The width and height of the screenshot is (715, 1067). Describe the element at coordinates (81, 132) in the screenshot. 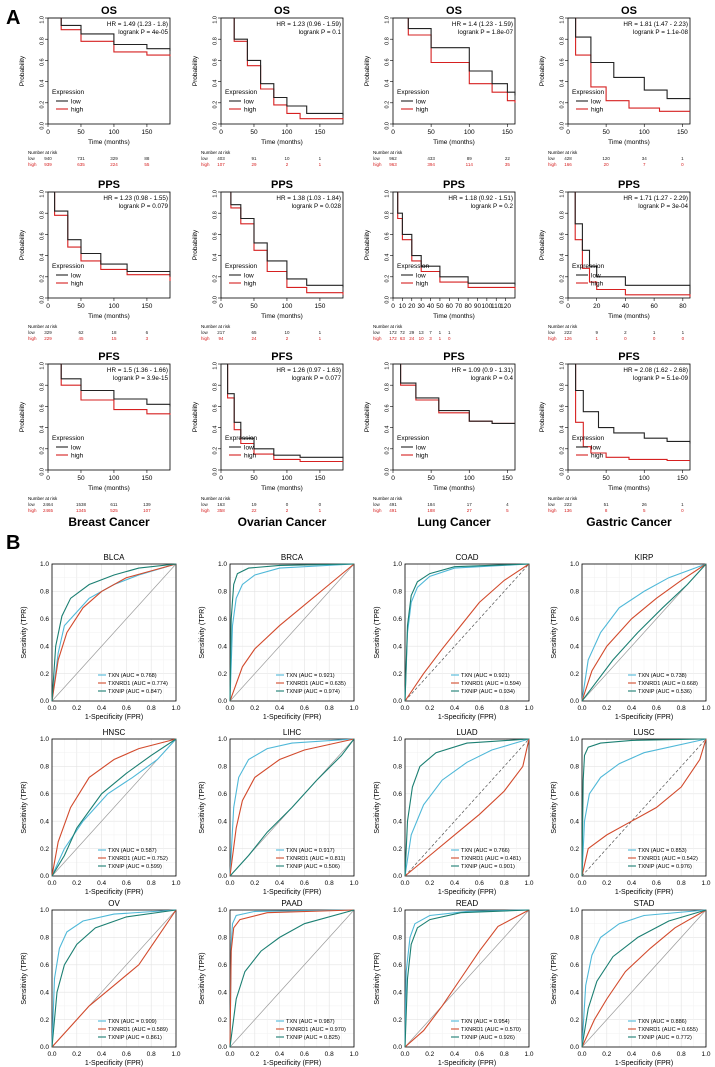

I see `km-x-tick-label: 50` at that location.